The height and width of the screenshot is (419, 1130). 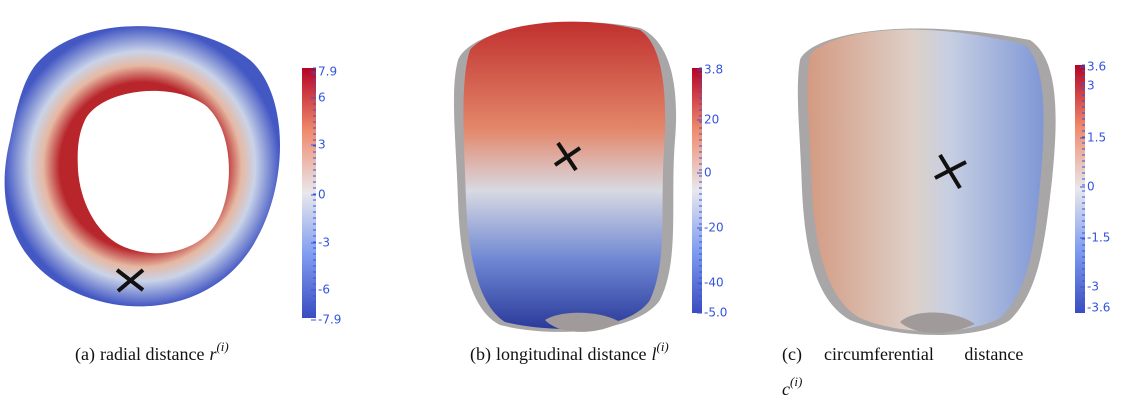 What do you see at coordinates (1098, 308) in the screenshot?
I see `colorbar-label: -3.6` at bounding box center [1098, 308].